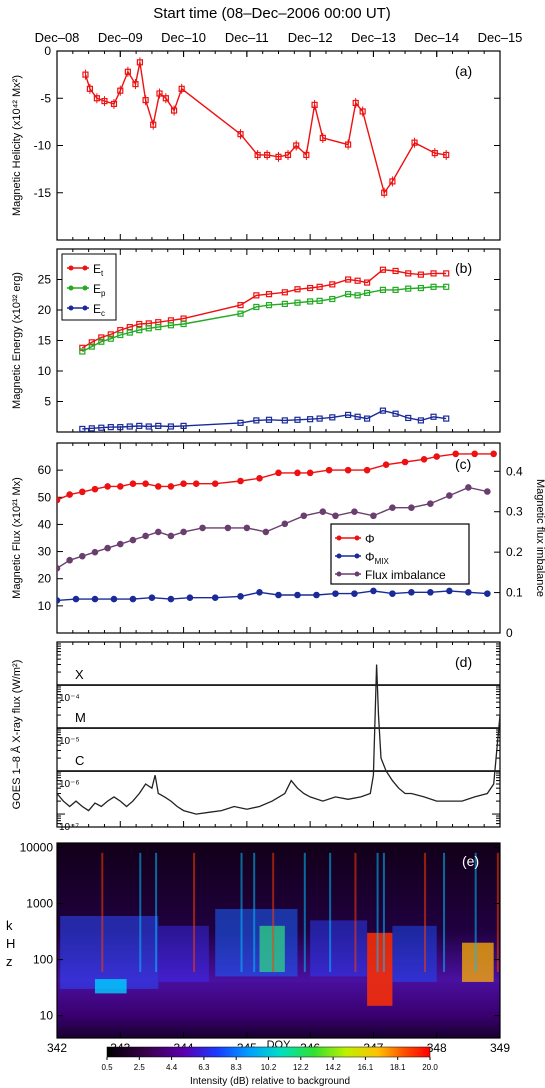 The image size is (545, 1088). What do you see at coordinates (398, 1067) in the screenshot?
I see `colorbar-tick-label: 18.1` at bounding box center [398, 1067].